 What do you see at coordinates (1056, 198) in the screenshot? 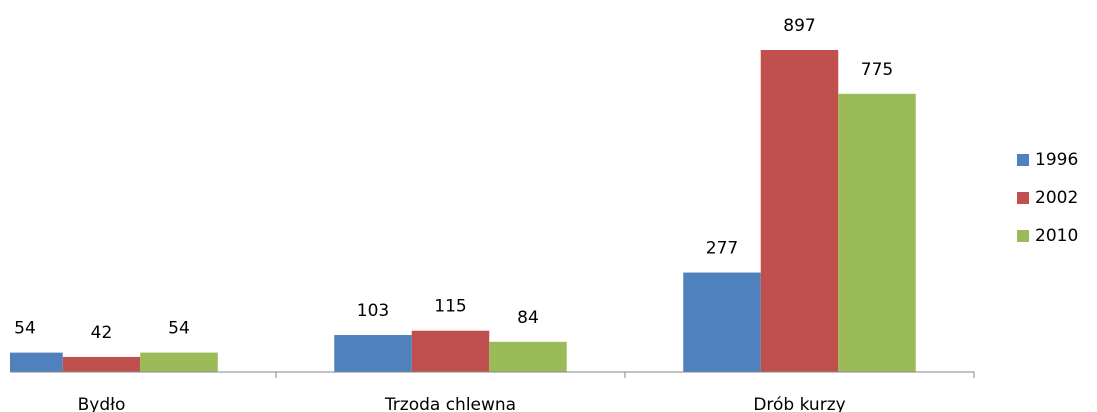
I see `legend-label: 2002` at bounding box center [1056, 198].